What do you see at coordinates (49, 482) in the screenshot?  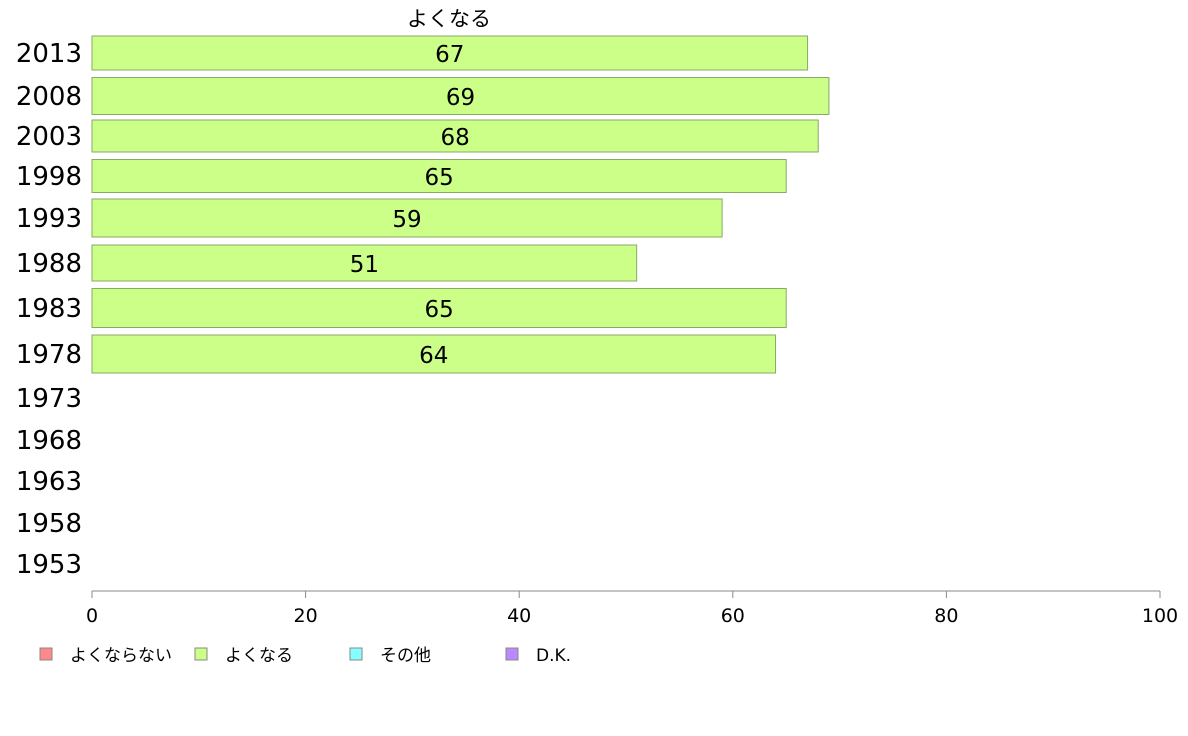 I see `category-label: 1963` at bounding box center [49, 482].